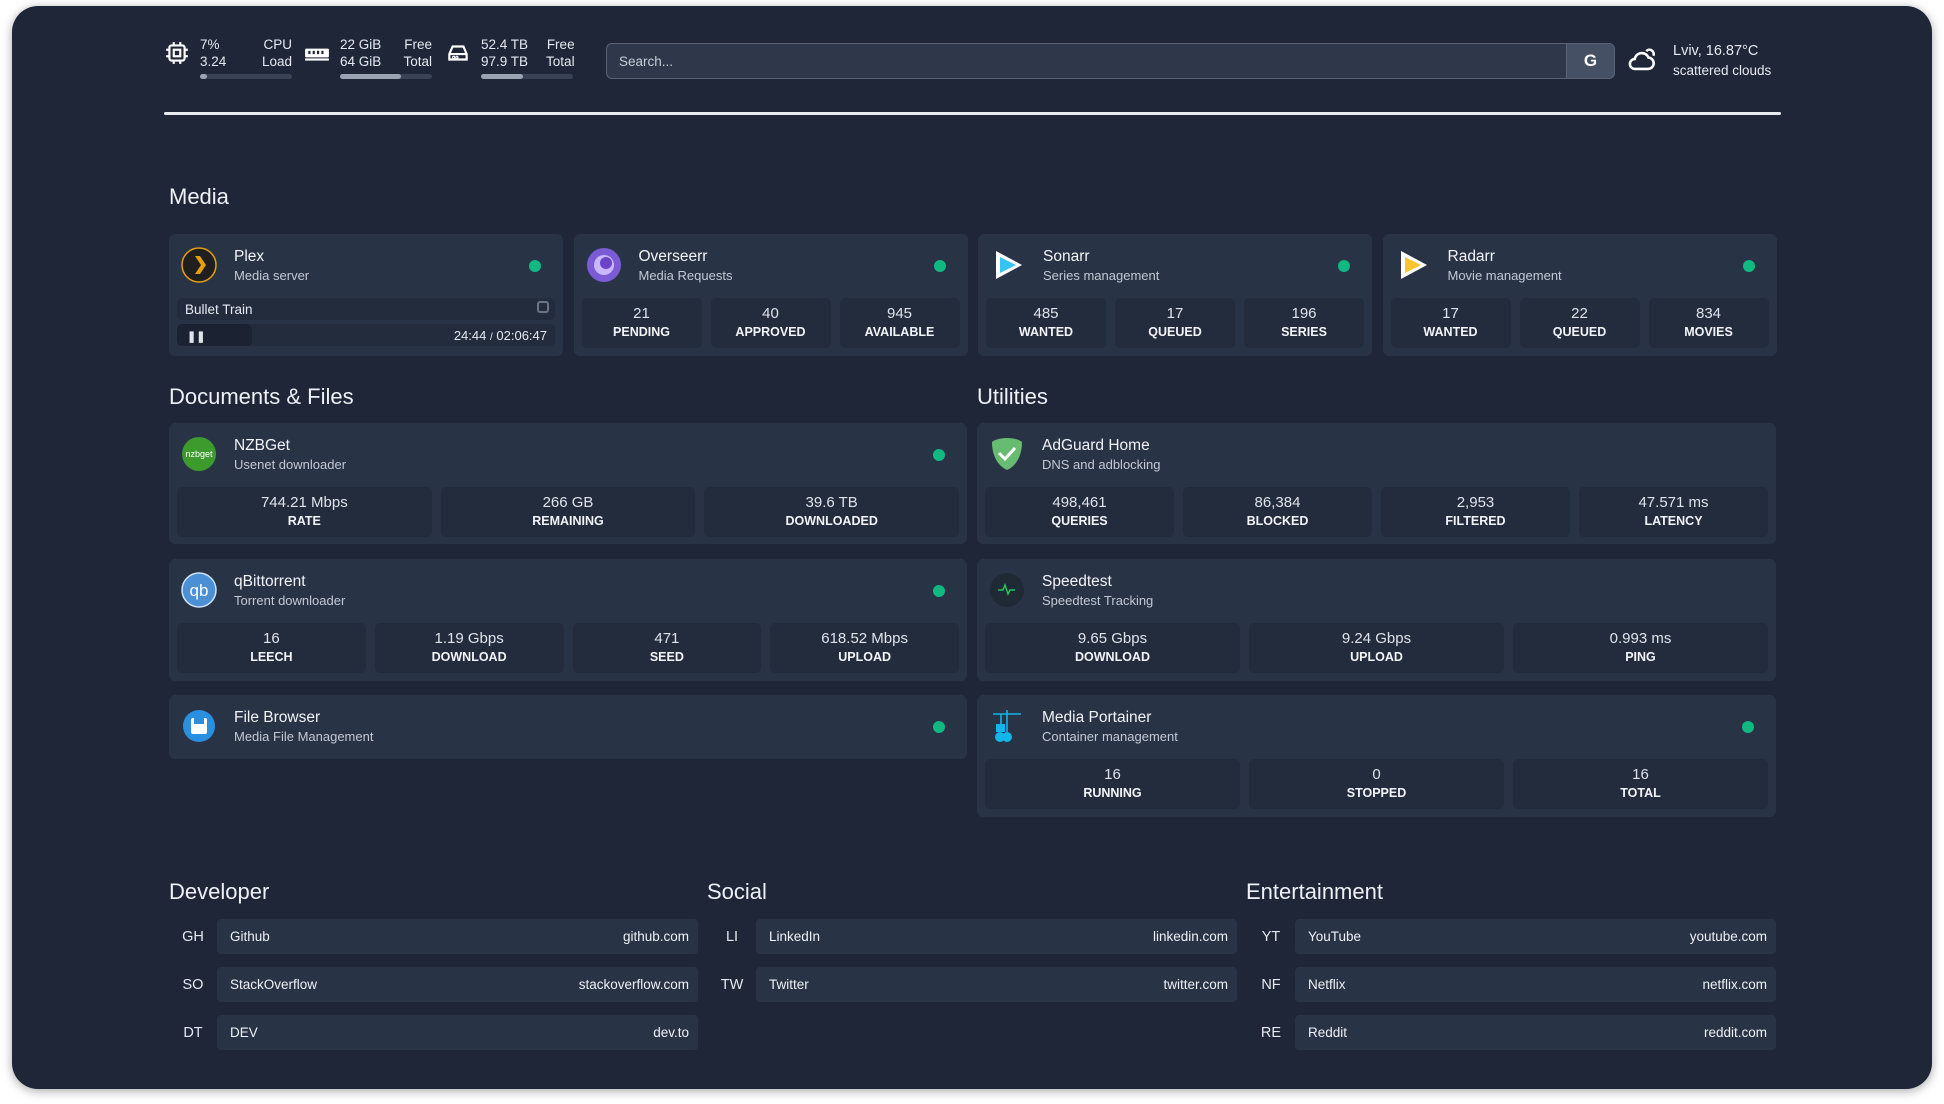  Describe the element at coordinates (1535, 984) in the screenshot. I see `bookmark-link: Netflix netflix.com` at that location.